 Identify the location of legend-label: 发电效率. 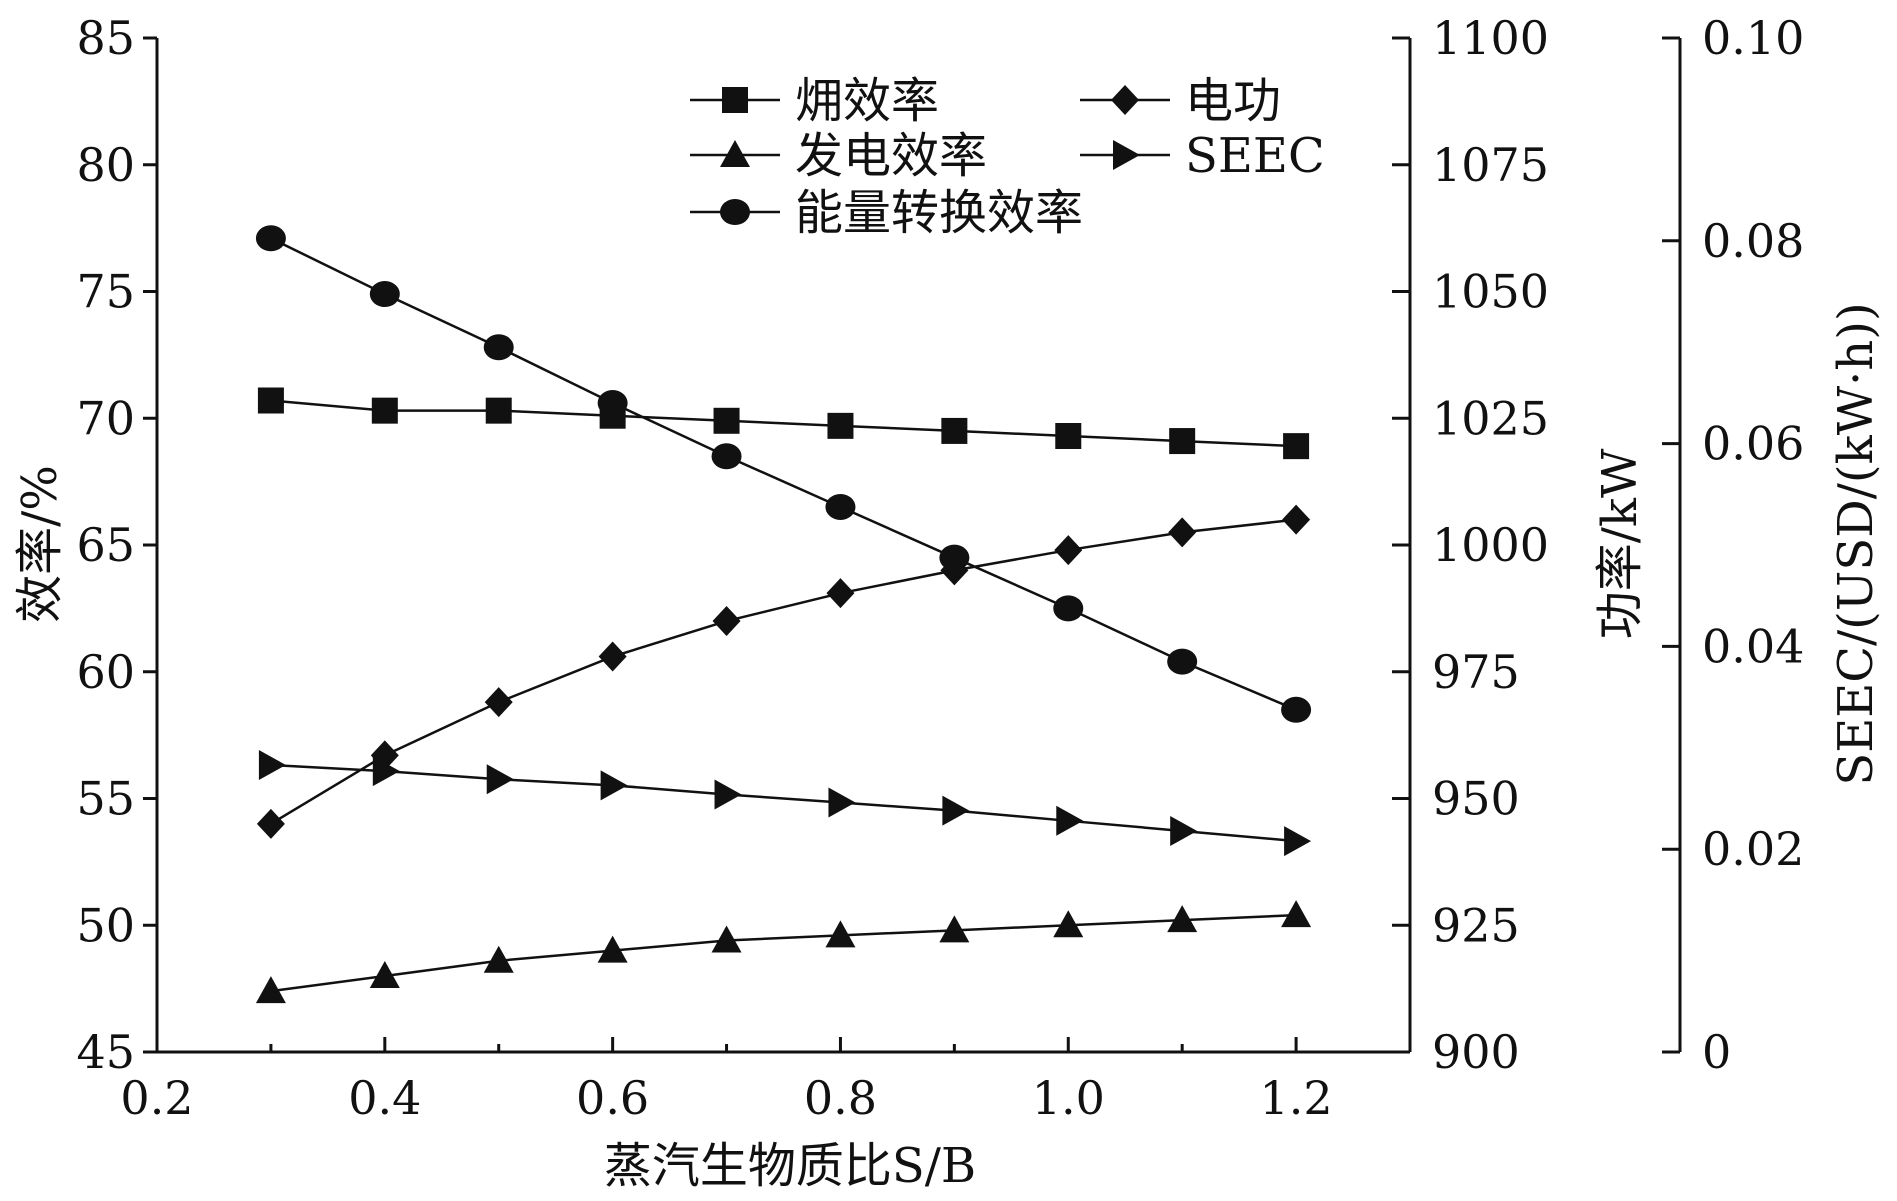
(891, 156).